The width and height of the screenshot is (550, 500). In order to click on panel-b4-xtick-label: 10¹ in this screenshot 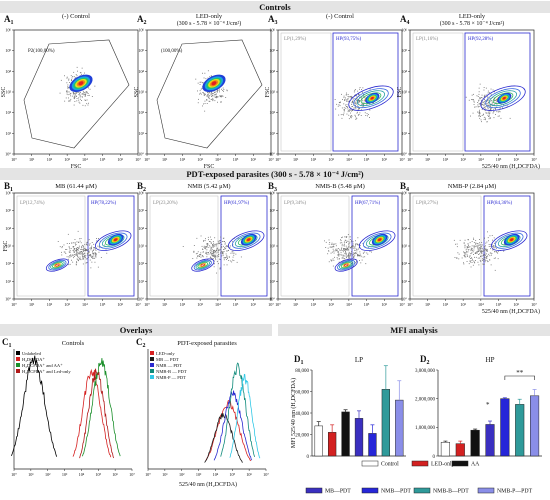, I will do `click(428, 304)`.